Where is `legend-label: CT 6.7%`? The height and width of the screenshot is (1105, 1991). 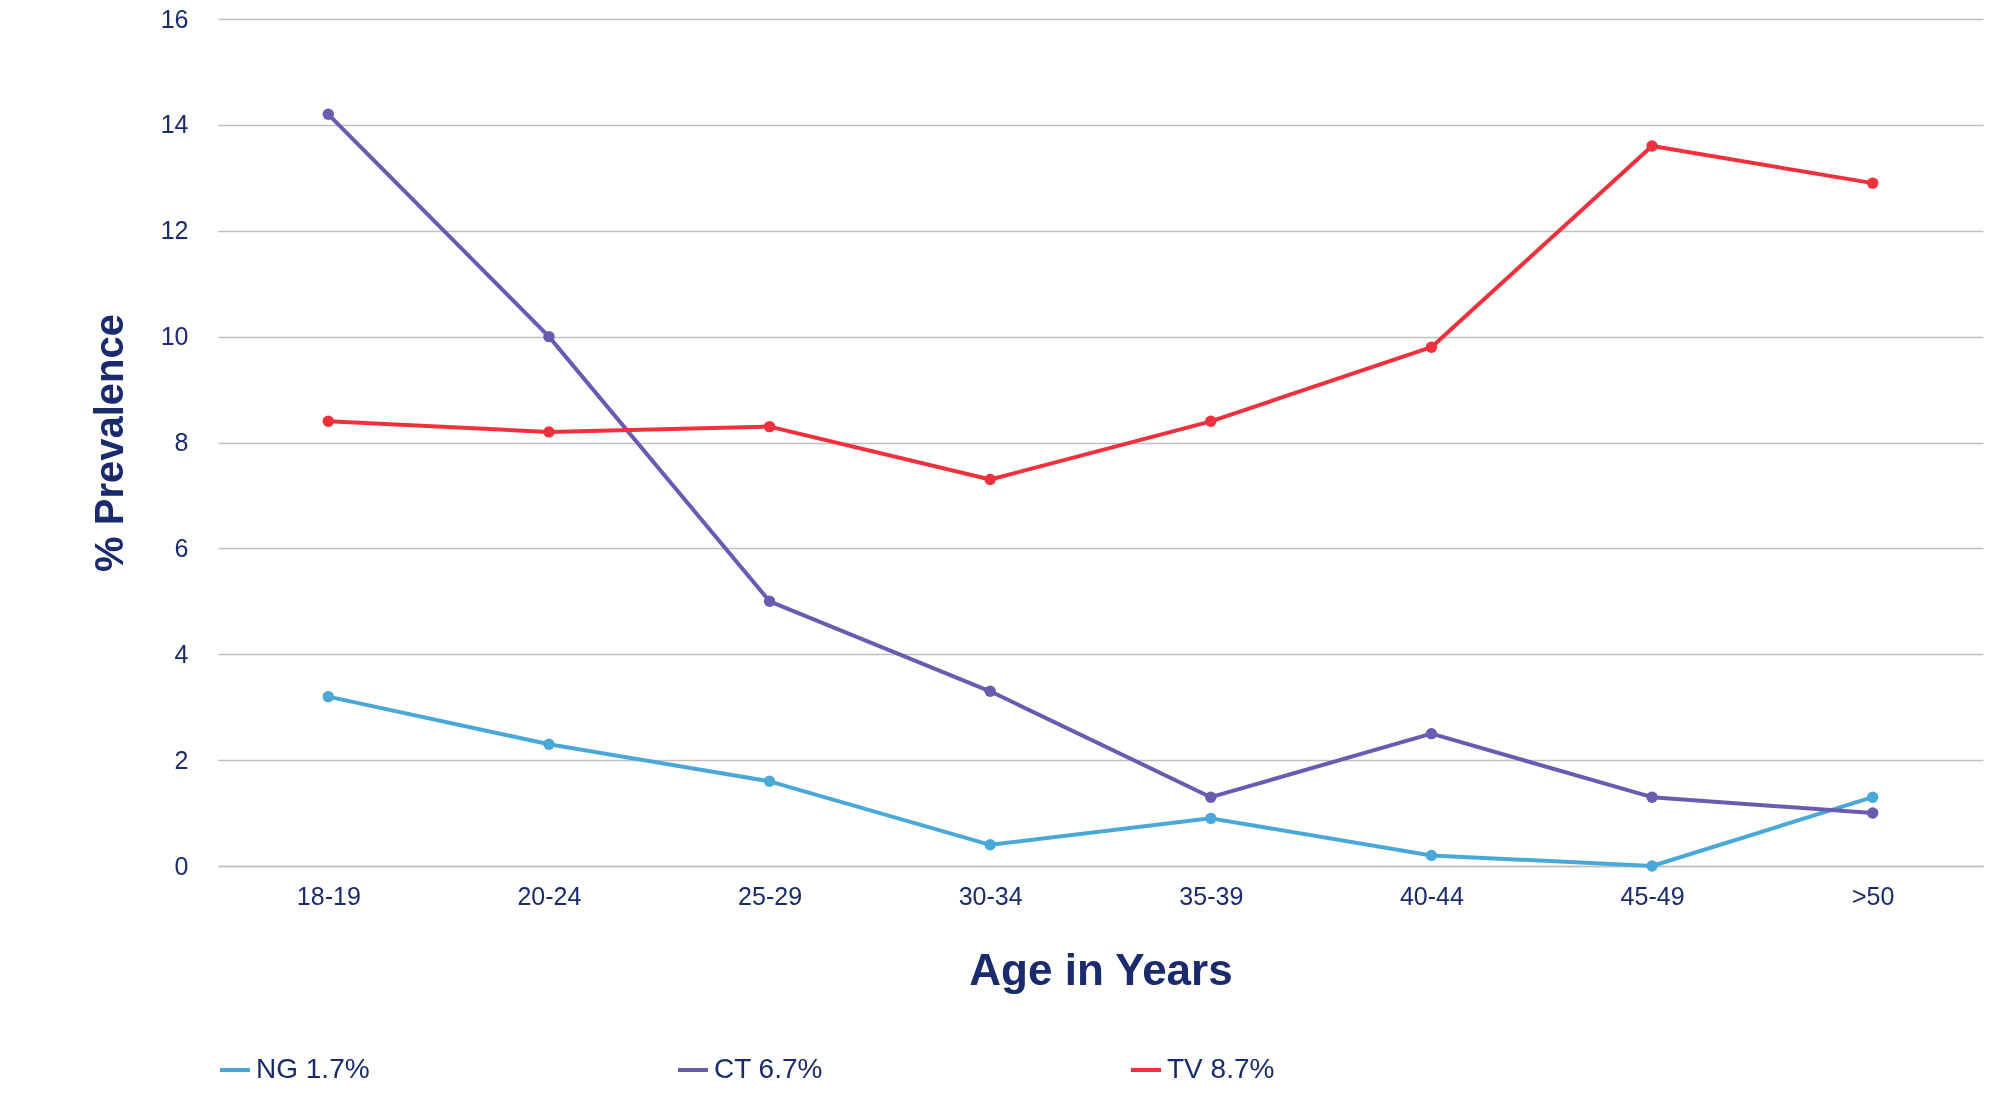 legend-label: CT 6.7% is located at coordinates (768, 1068).